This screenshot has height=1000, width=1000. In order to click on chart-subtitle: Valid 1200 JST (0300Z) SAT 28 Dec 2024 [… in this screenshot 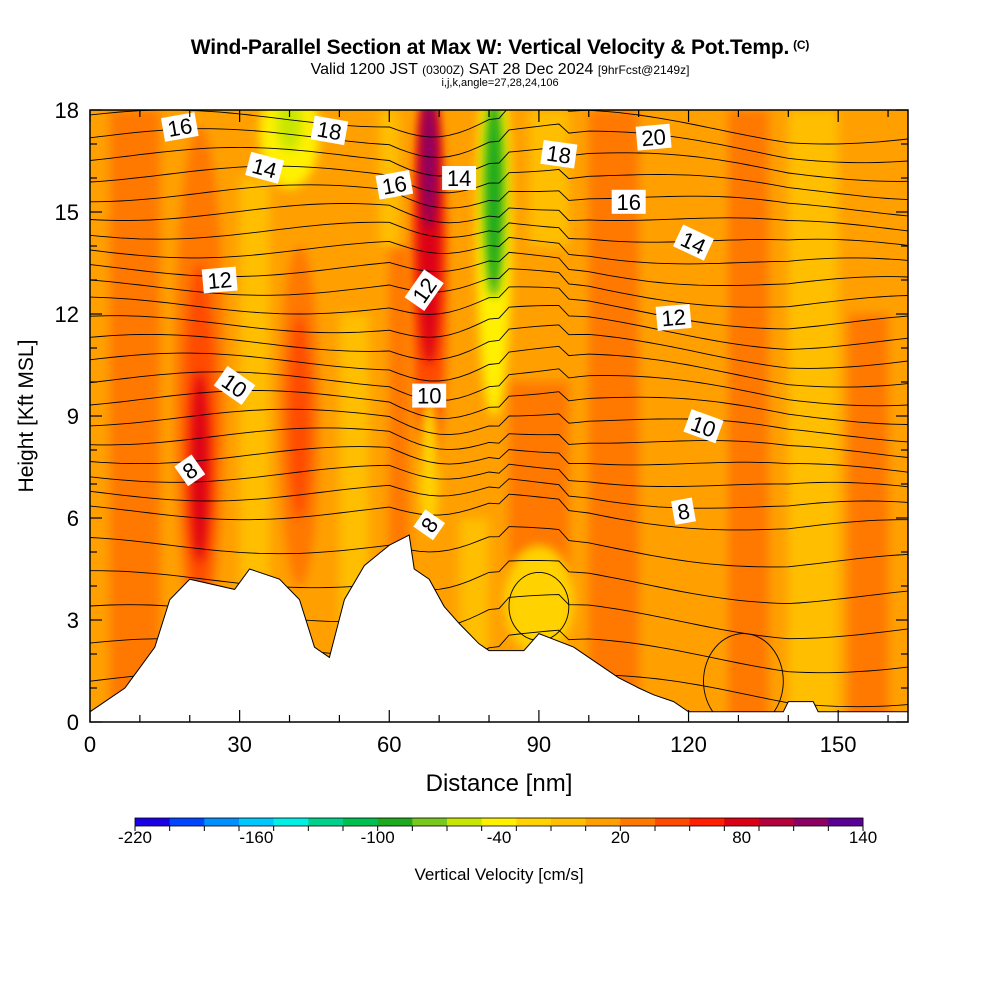, I will do `click(500, 70)`.